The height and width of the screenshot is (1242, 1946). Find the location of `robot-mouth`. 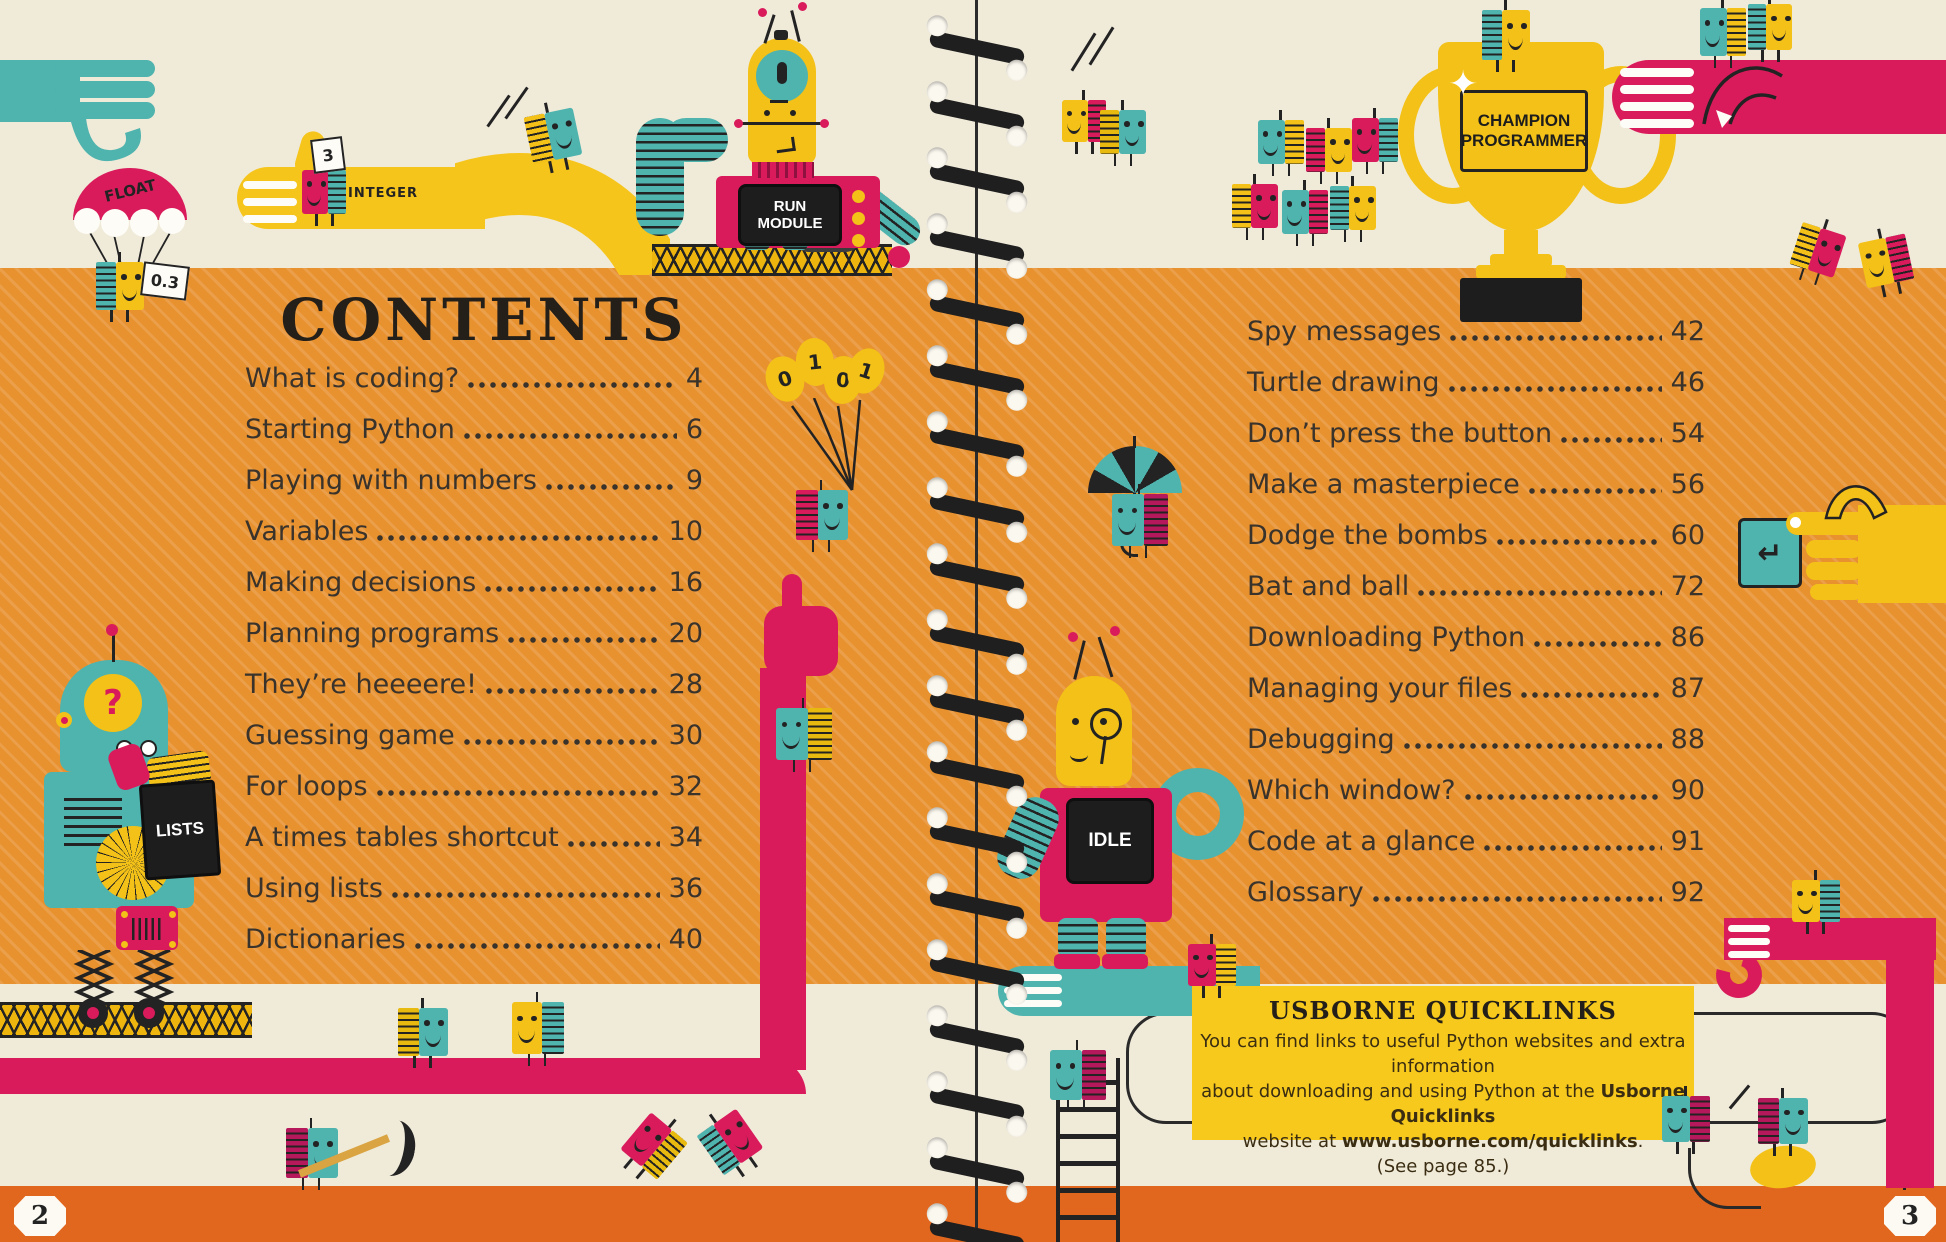

robot-mouth is located at coordinates (785, 145).